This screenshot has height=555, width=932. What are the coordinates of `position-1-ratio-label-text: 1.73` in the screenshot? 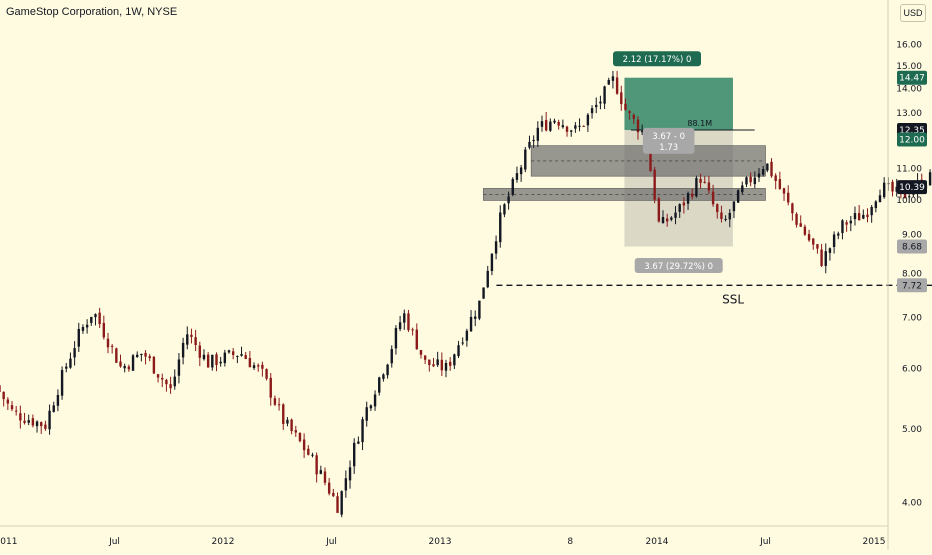 It's located at (668, 148).